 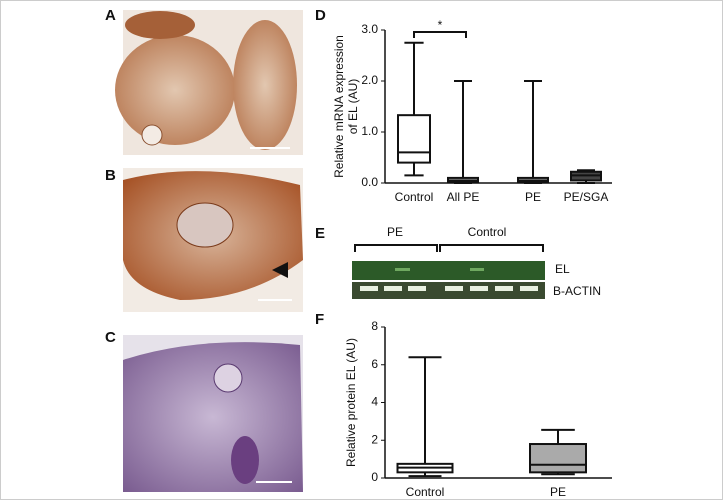 I want to click on y-tick-label: 6, so click(x=374, y=364).